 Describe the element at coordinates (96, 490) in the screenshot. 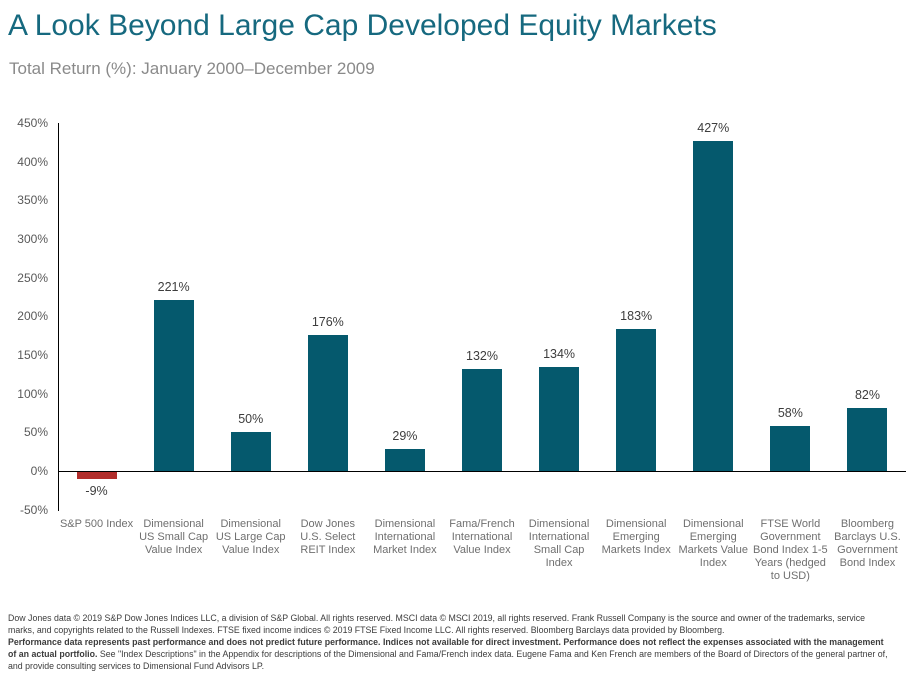

I see `bar-value-label: -9%` at that location.